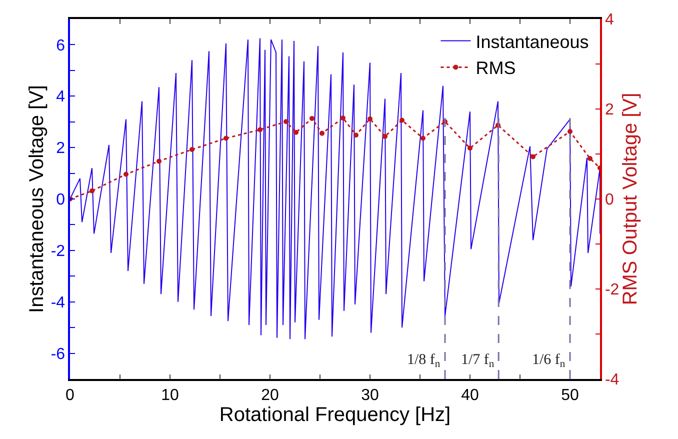 This screenshot has height=439, width=678. Describe the element at coordinates (424, 361) in the screenshot. I see `ref-line-label: 1/8 f$_{n}$` at that location.